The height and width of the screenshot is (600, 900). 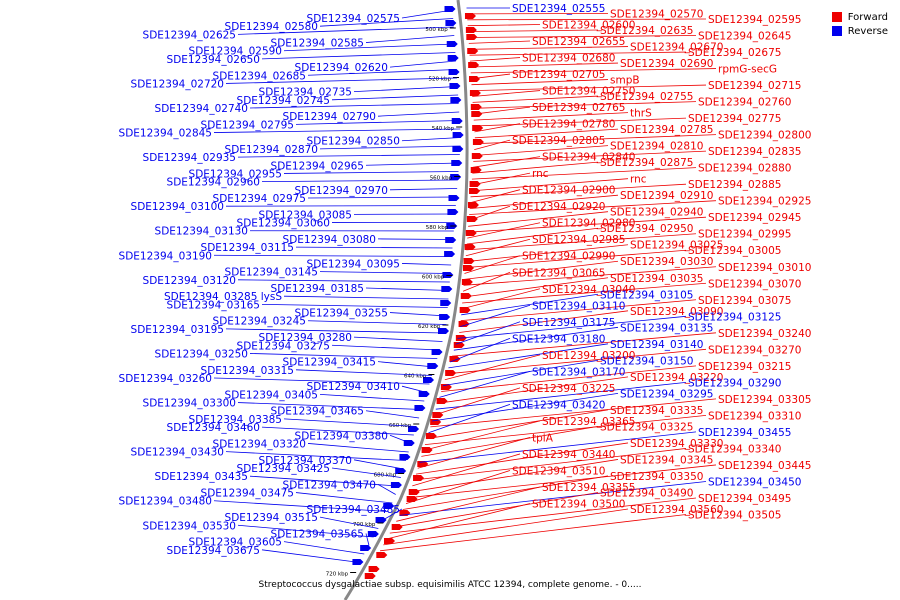 I want to click on gene-label: SDE12394_02735, so click(x=305, y=93).